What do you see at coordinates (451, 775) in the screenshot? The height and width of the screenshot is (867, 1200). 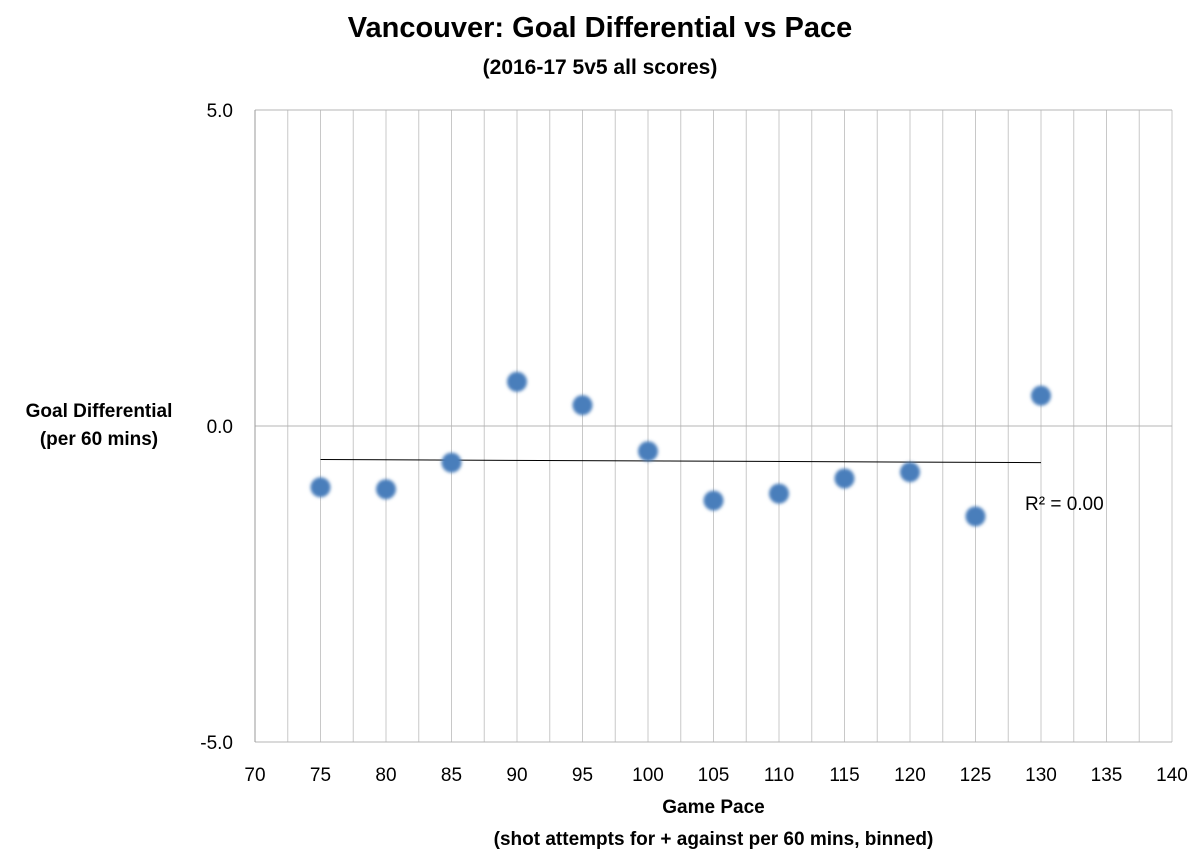 I see `x-tick-label: 85` at bounding box center [451, 775].